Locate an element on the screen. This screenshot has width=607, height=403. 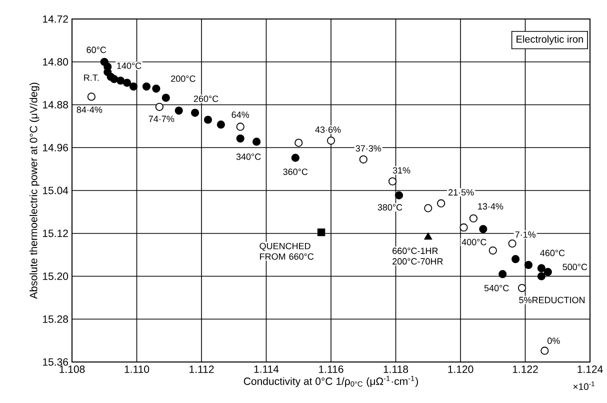
annotation: 31% is located at coordinates (401, 170).